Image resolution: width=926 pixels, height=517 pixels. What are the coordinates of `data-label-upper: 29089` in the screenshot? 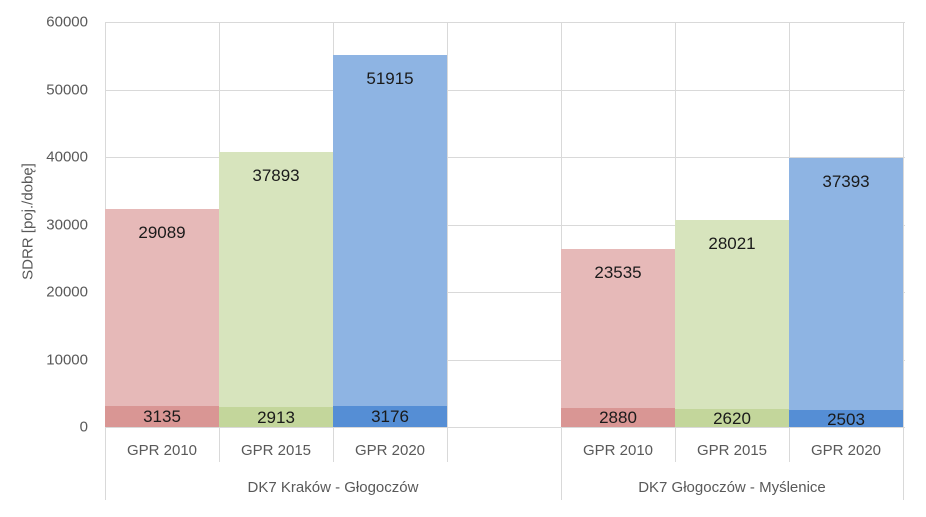 It's located at (162, 233).